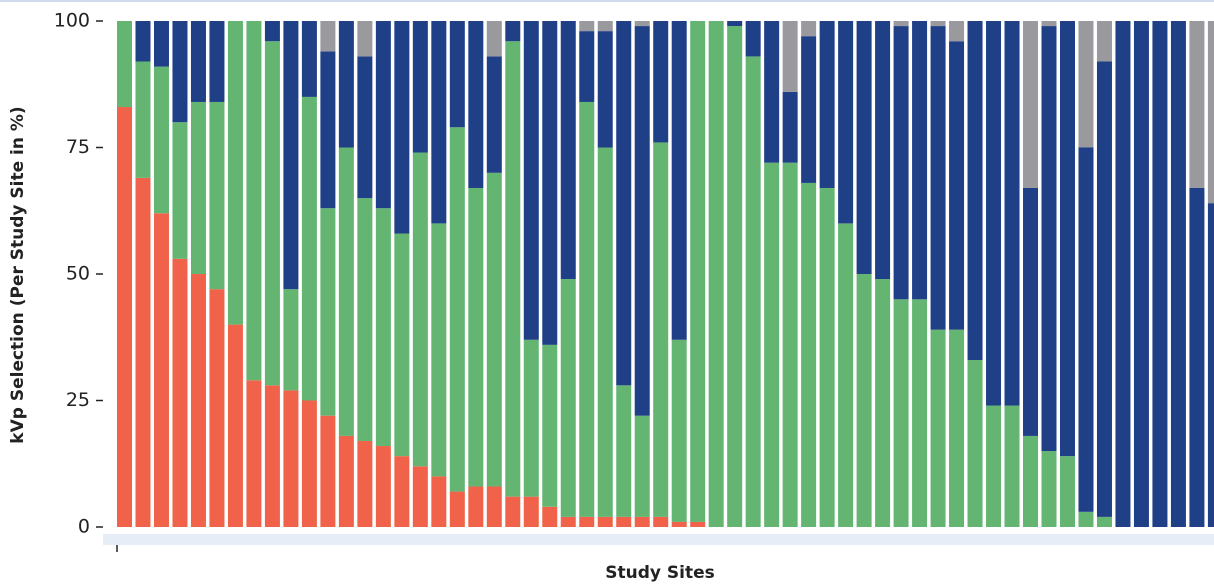 This screenshot has height=584, width=1214. I want to click on x-axis-band, so click(658, 539).